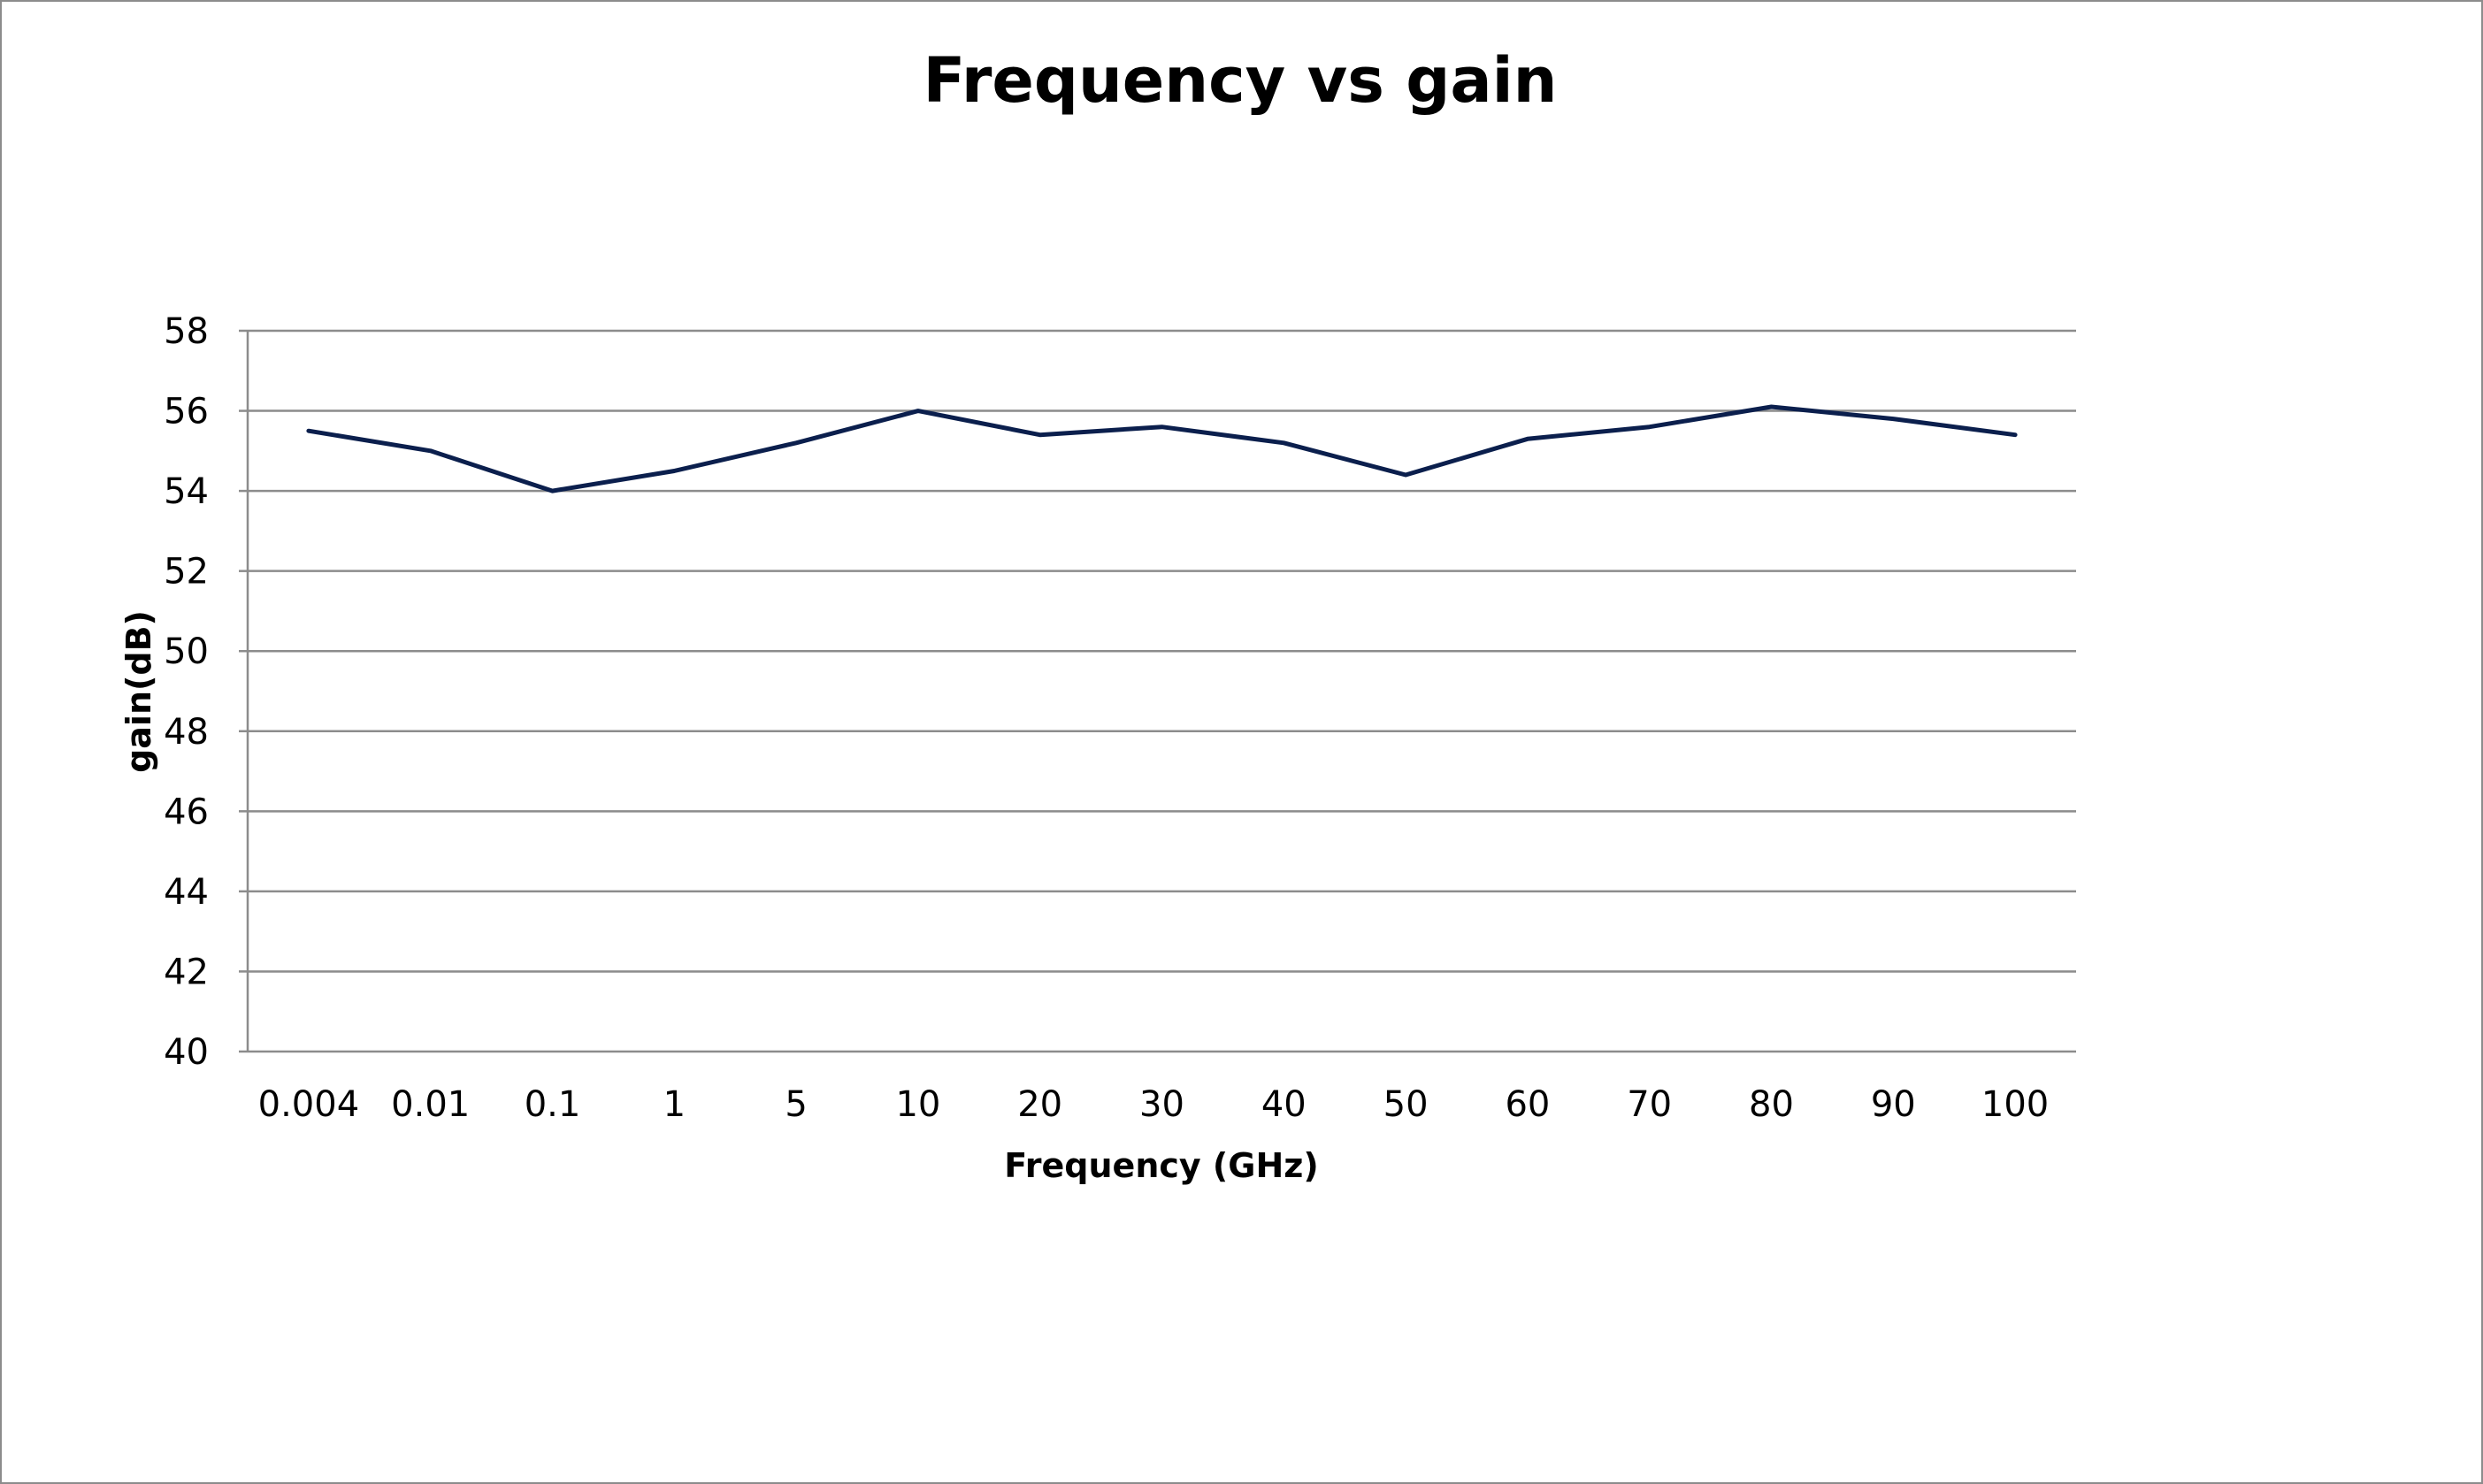 This screenshot has width=2483, height=1484. Describe the element at coordinates (1894, 1104) in the screenshot. I see `x-tick-label: 90` at that location.